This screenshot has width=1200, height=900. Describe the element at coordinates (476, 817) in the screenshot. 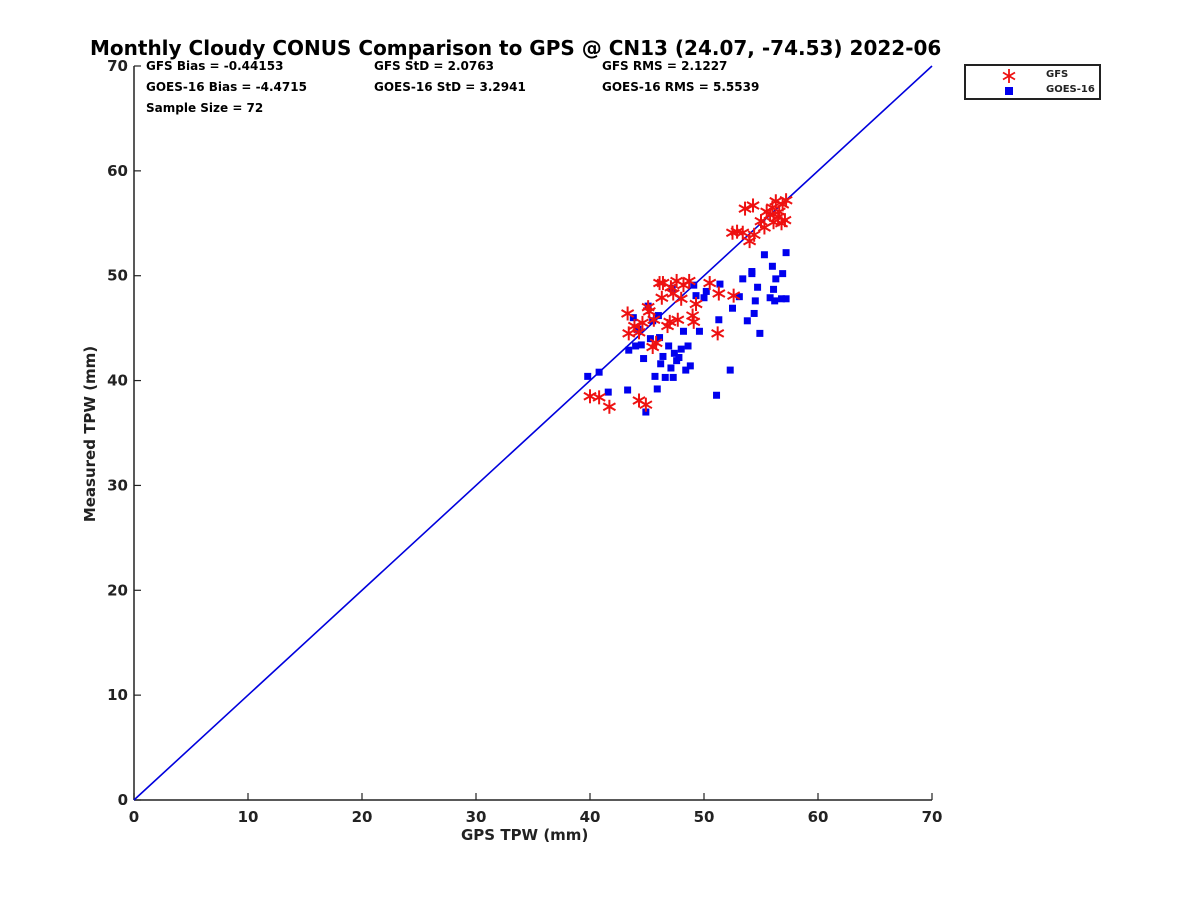

I see `x-tick-label: 30` at that location.